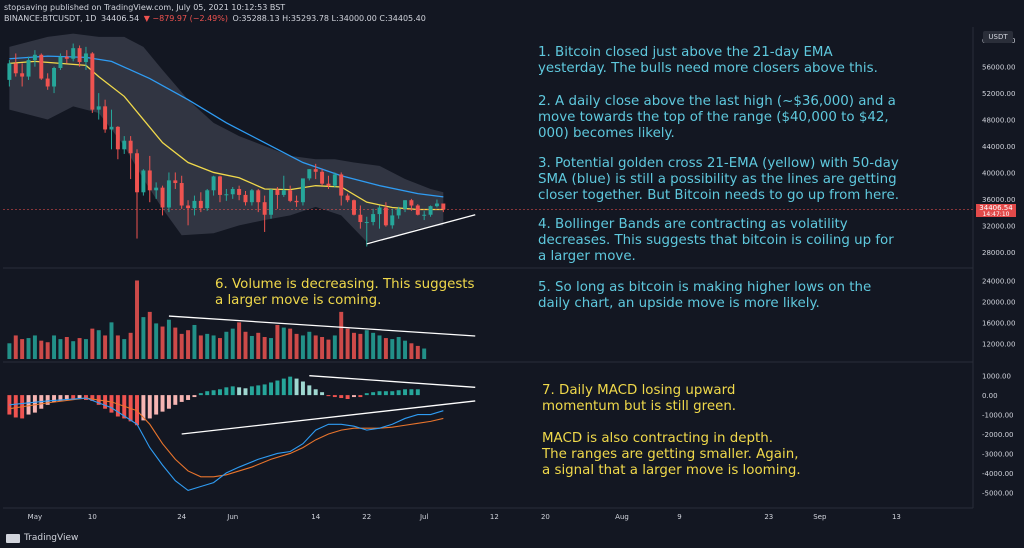 This screenshot has width=1024, height=548. What do you see at coordinates (50, 18) in the screenshot?
I see `symbol-label: BINANCE:BTCUSDT, 1D` at bounding box center [50, 18].